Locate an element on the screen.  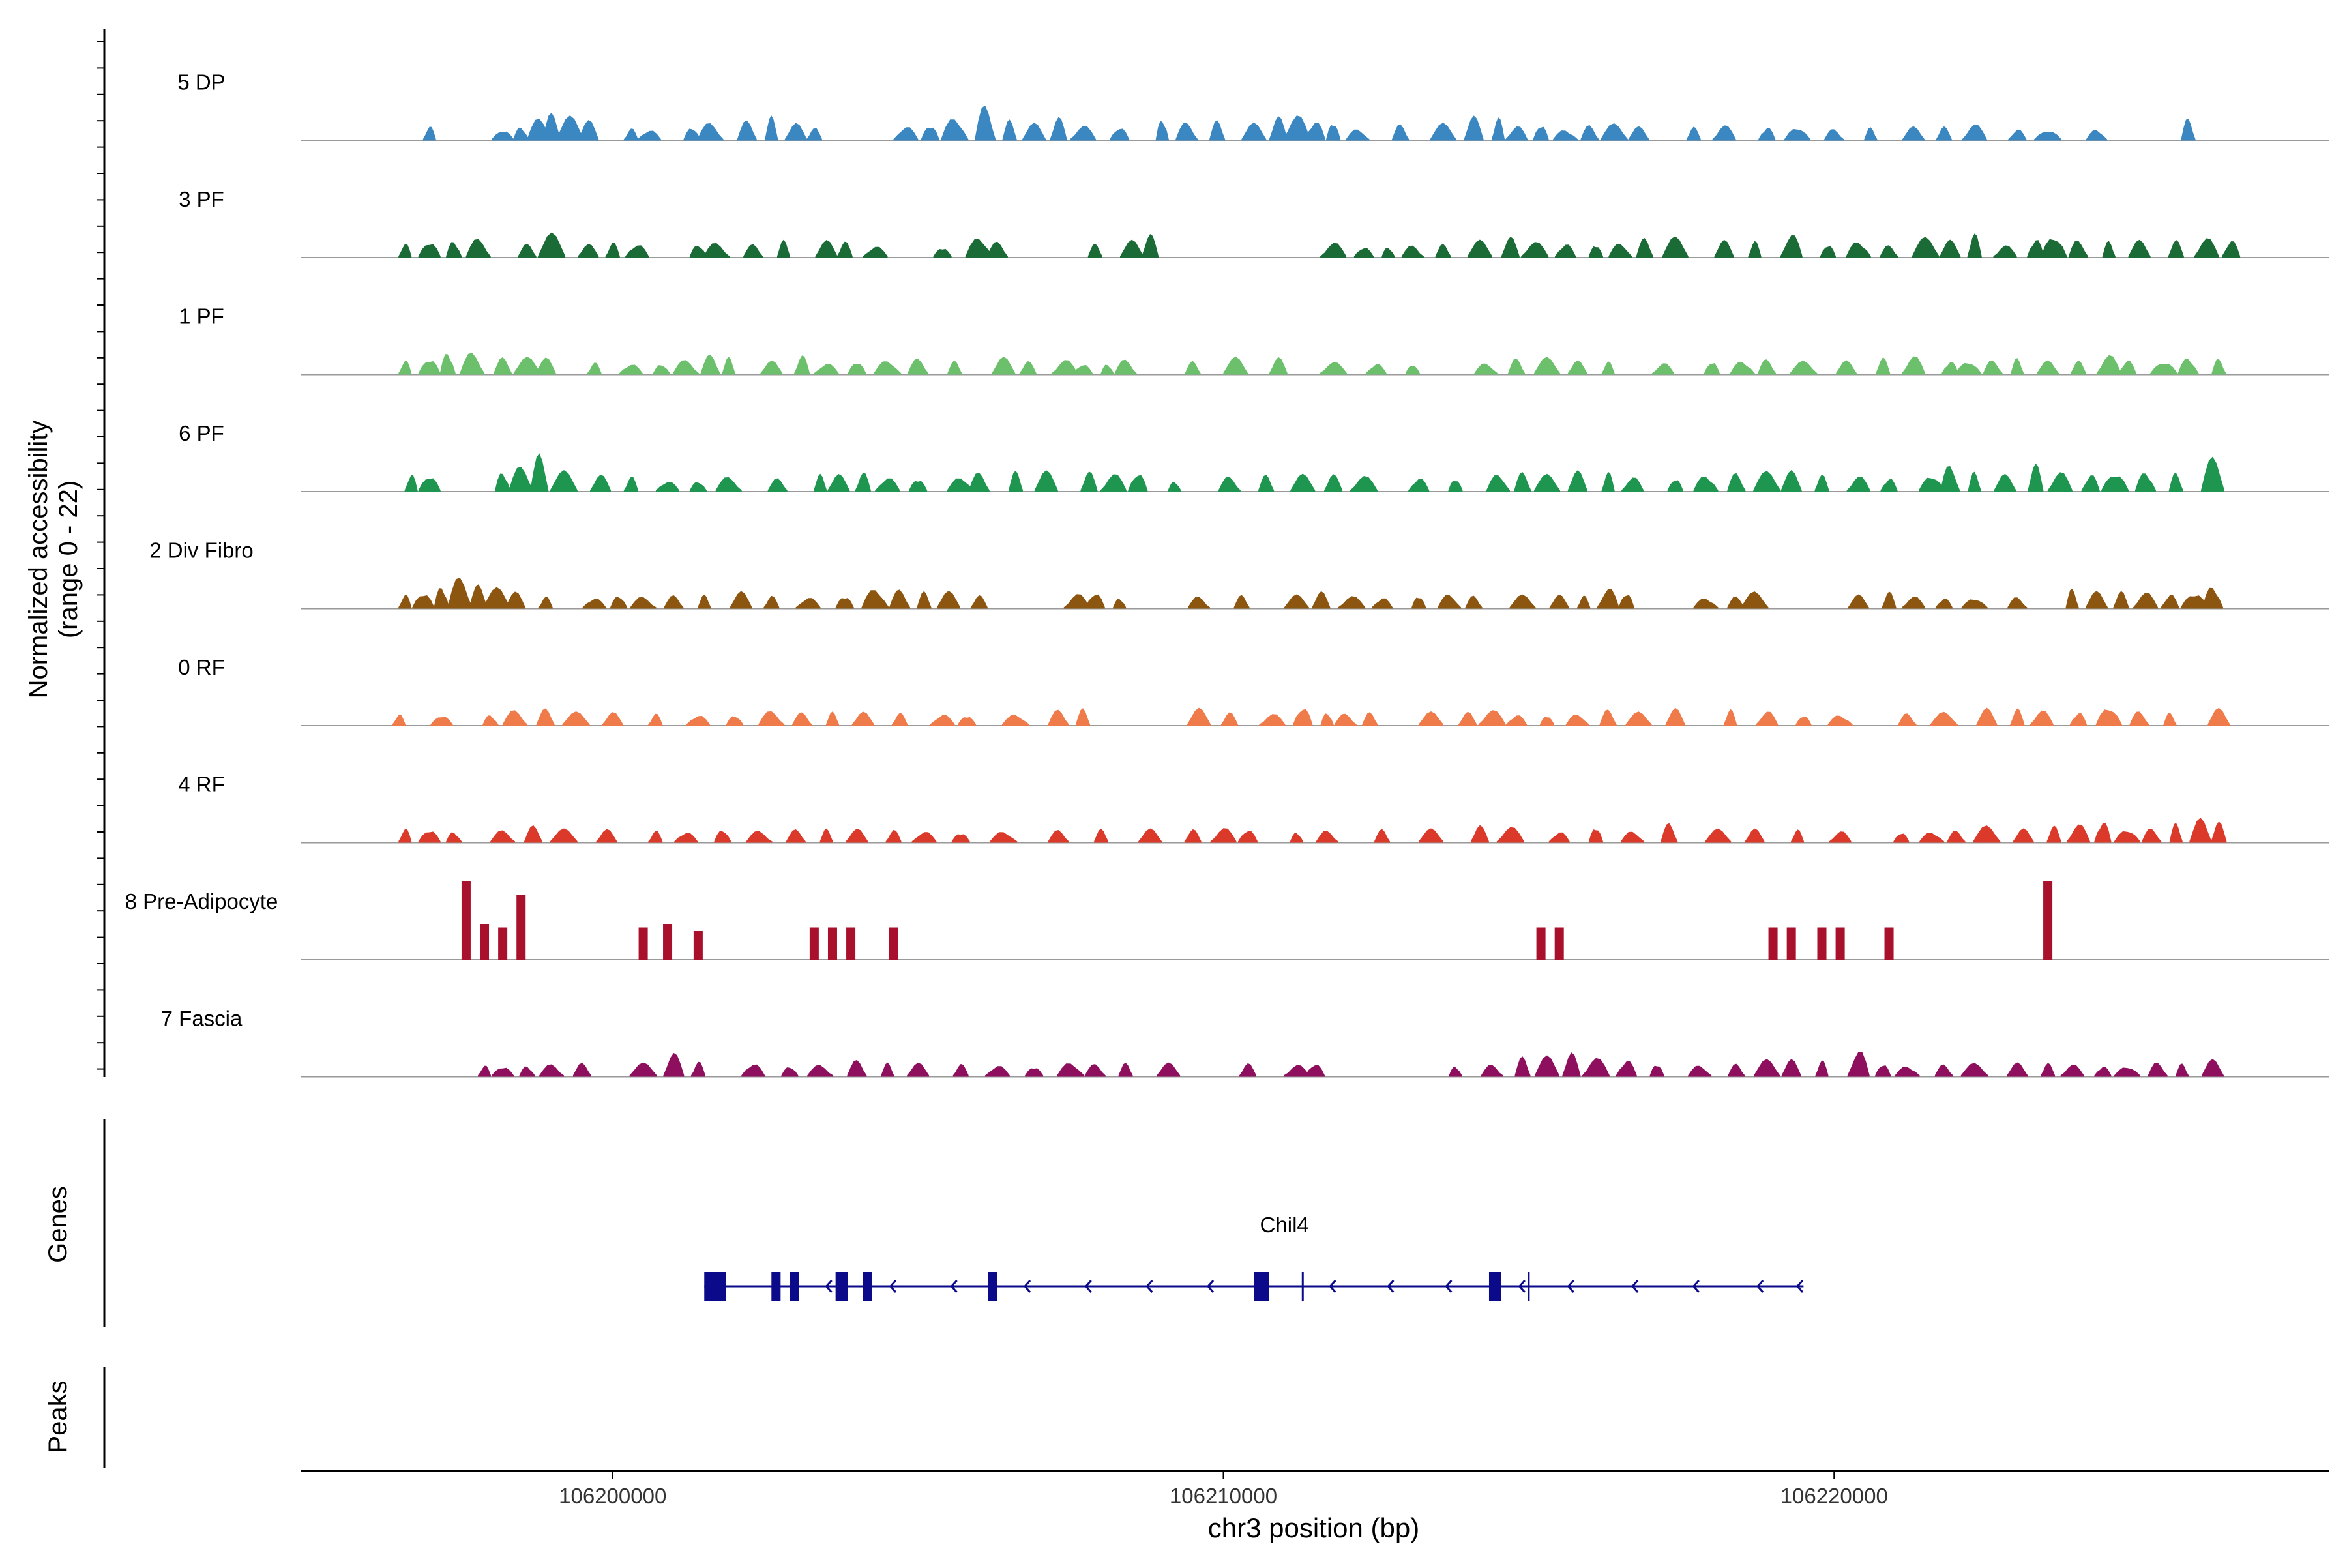
left-axes is located at coordinates (101, 749).